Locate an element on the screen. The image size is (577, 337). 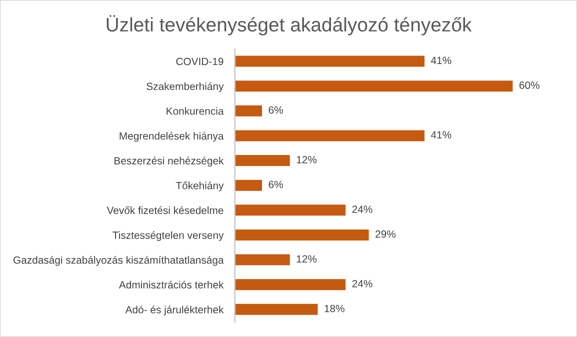
data-label: 29% is located at coordinates (386, 234).